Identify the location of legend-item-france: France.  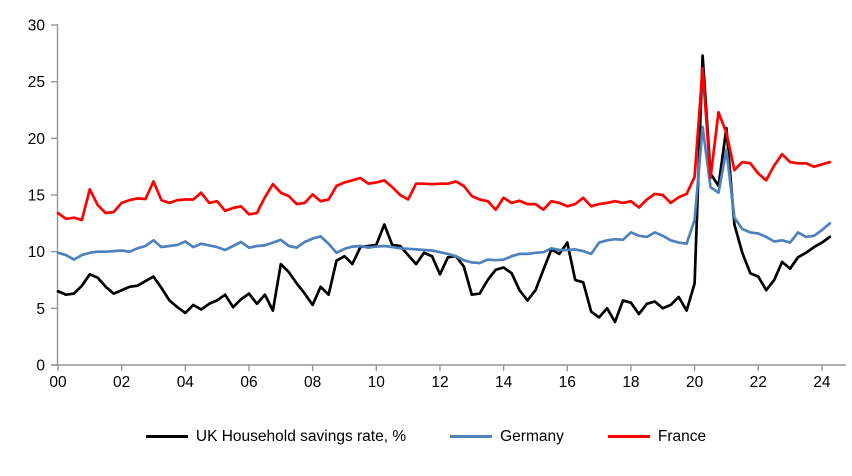
(657, 436).